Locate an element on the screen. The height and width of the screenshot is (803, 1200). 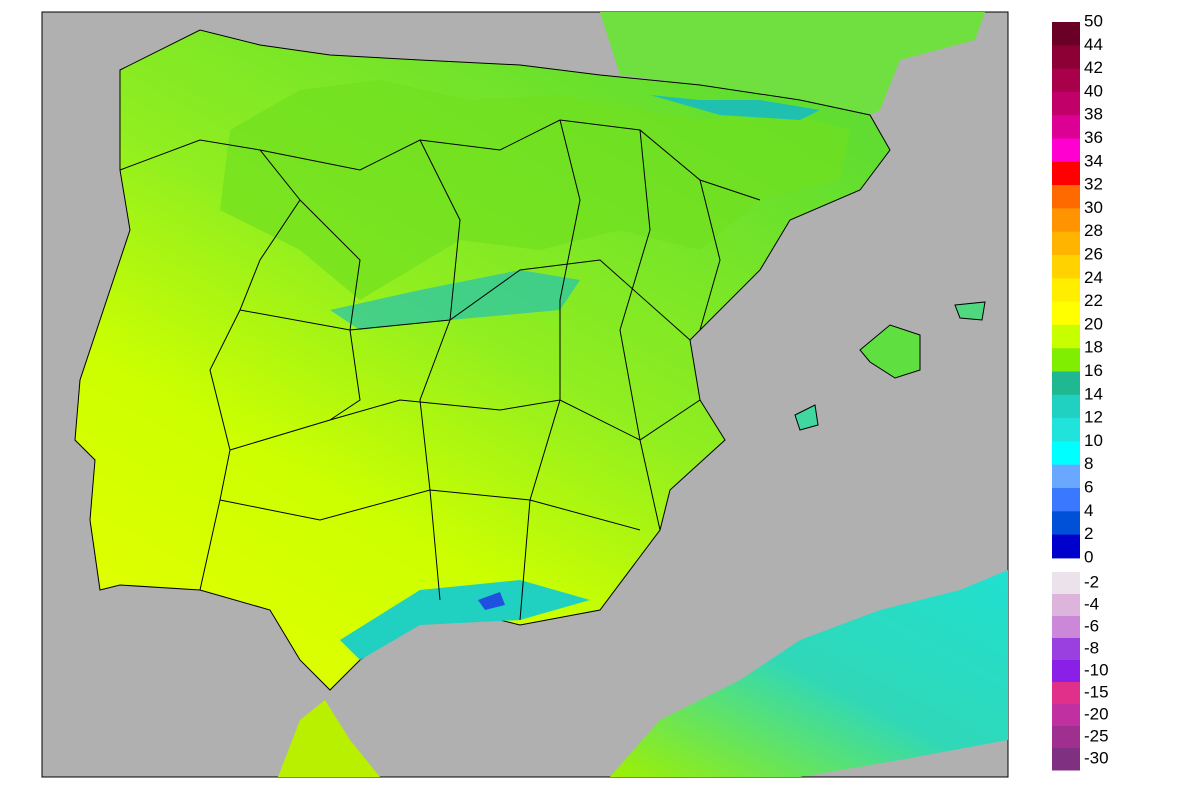
legend-tick-label: 8 is located at coordinates (1088, 463).